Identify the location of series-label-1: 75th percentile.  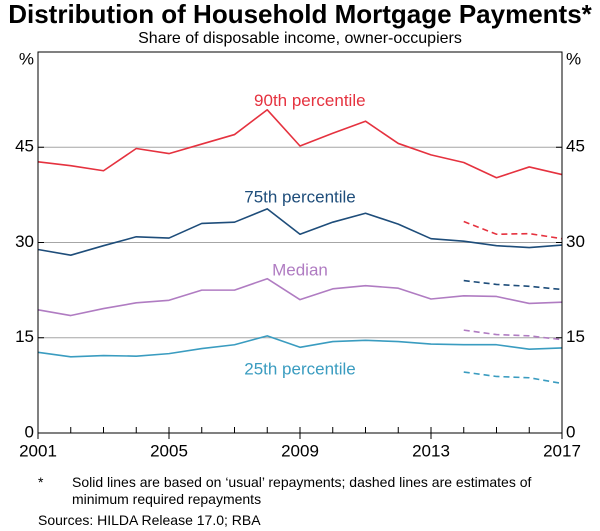
(300, 197).